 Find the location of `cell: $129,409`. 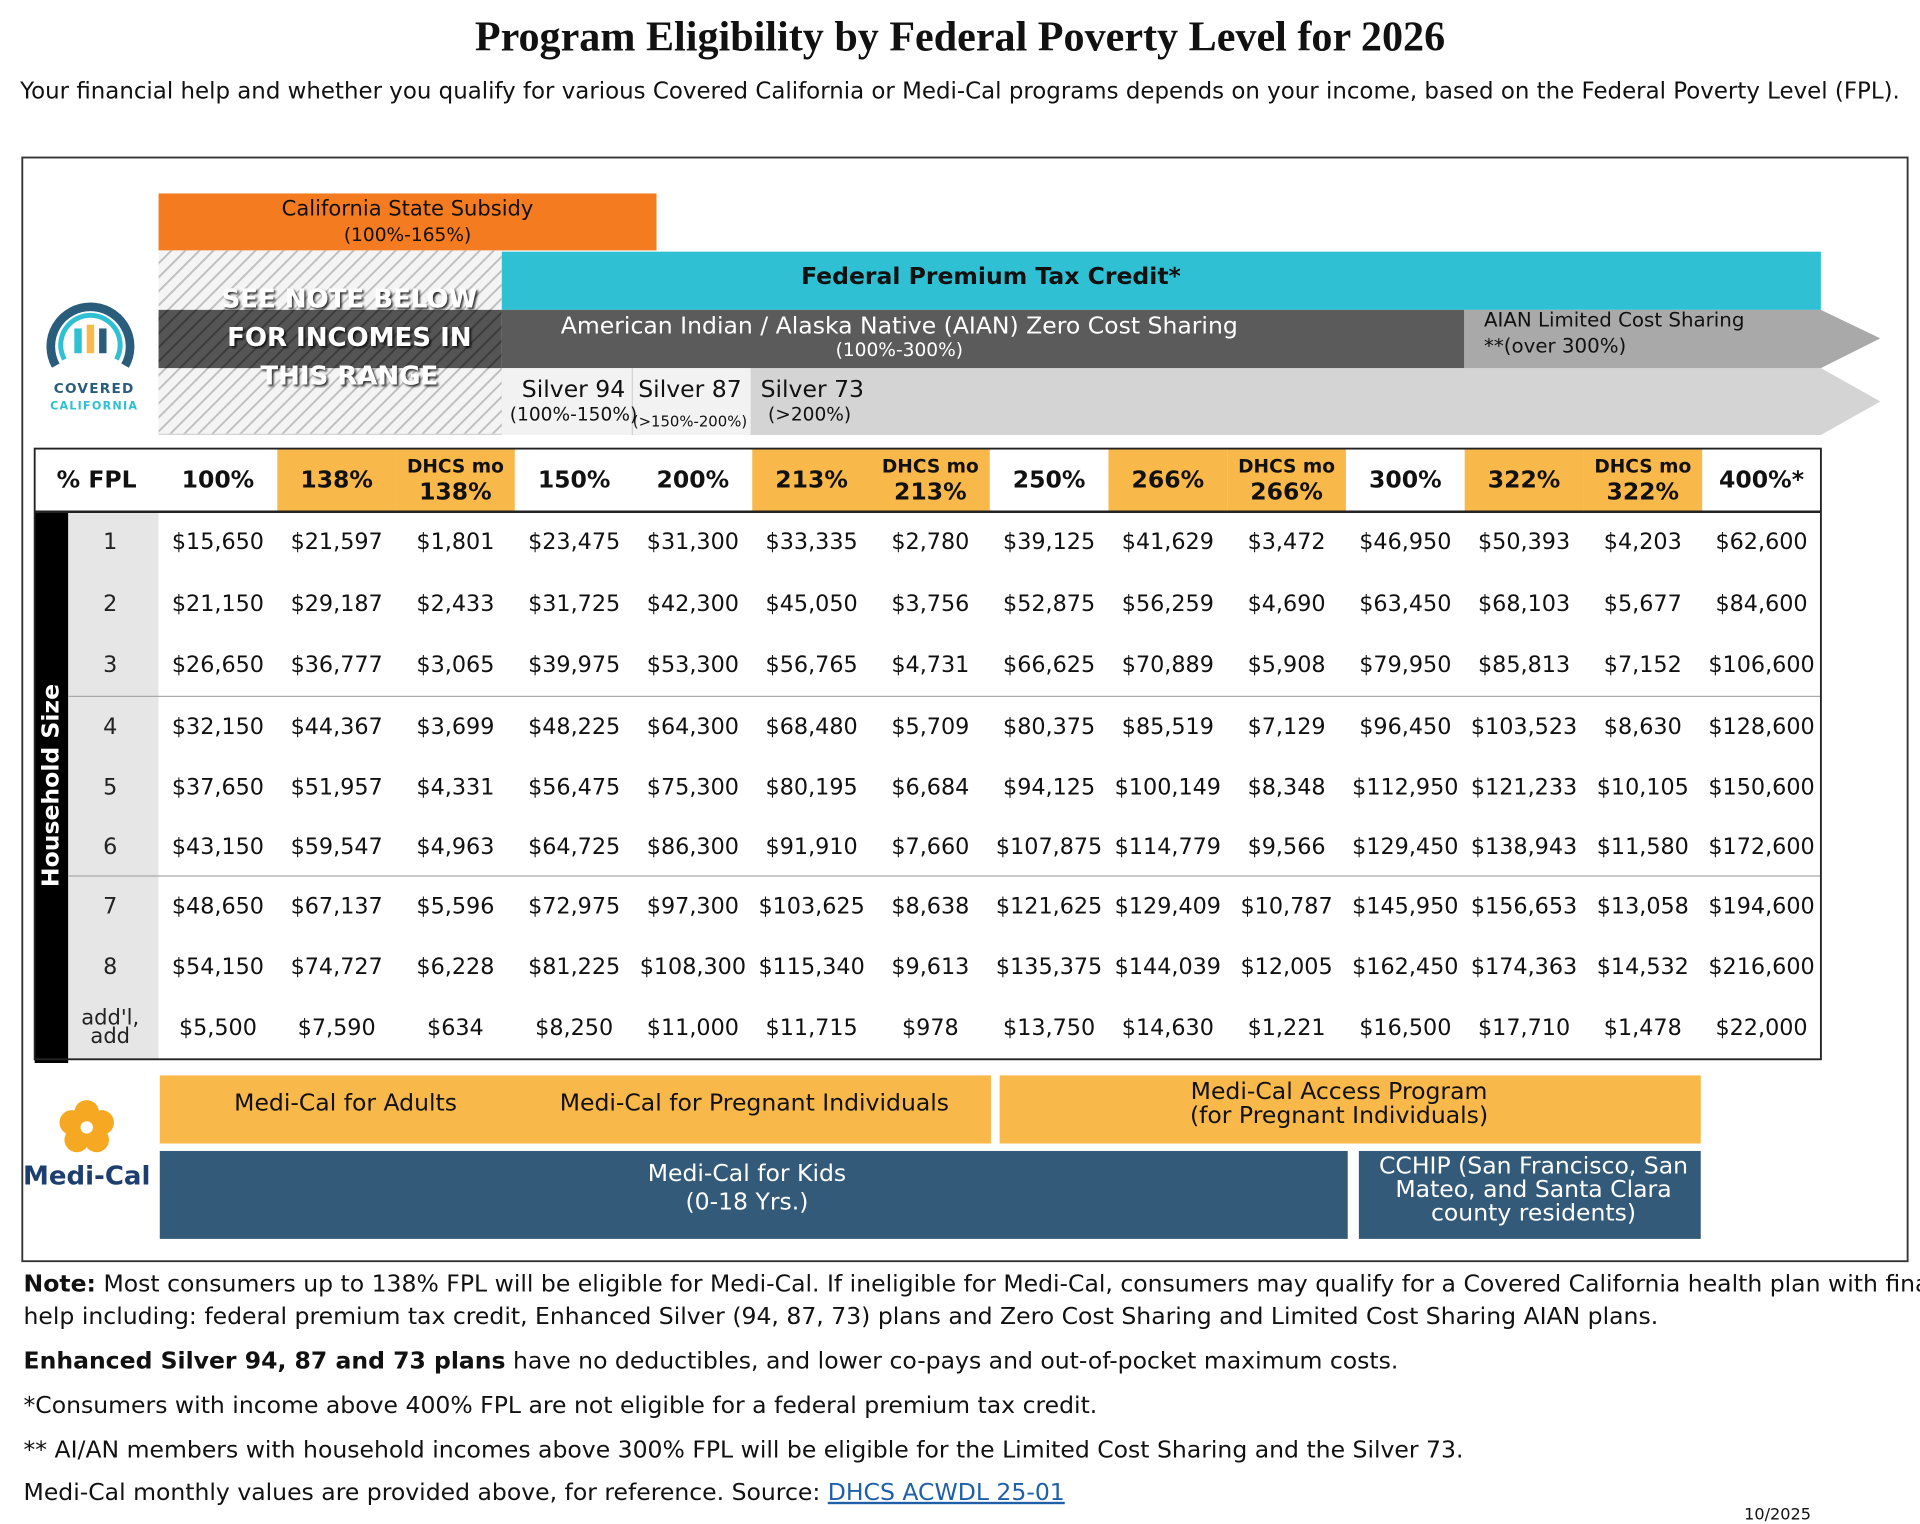

cell: $129,409 is located at coordinates (1168, 906).